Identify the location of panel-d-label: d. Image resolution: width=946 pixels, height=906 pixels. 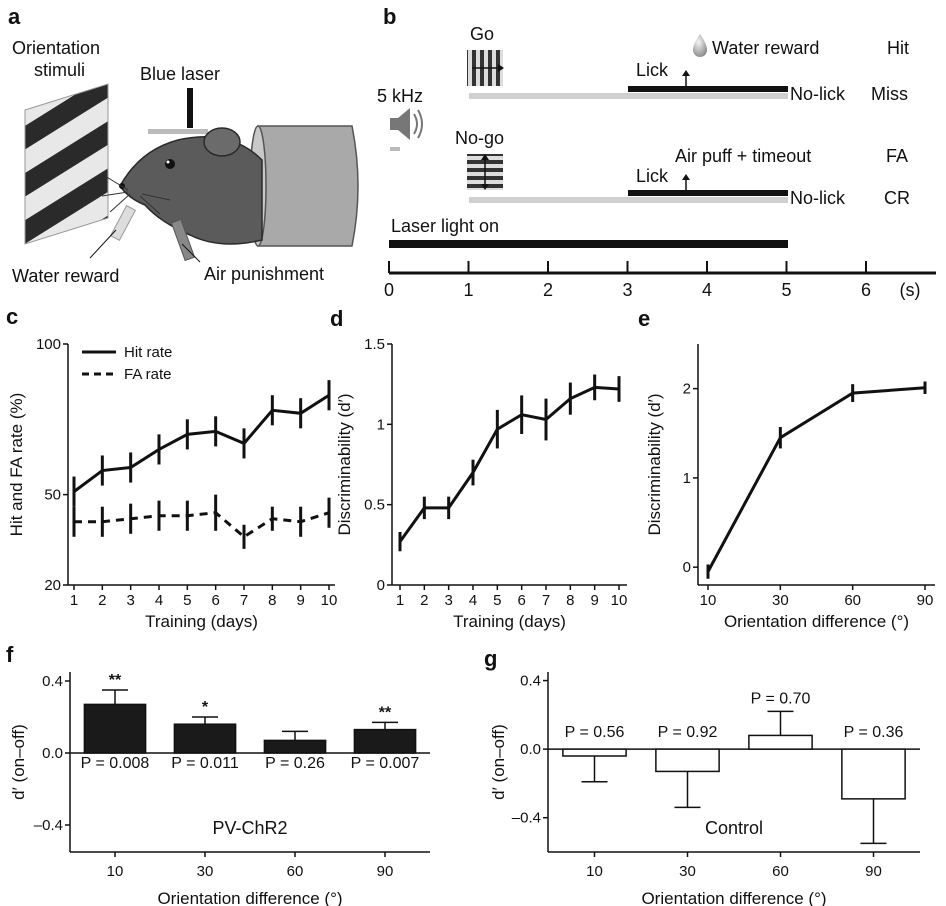
(336, 318).